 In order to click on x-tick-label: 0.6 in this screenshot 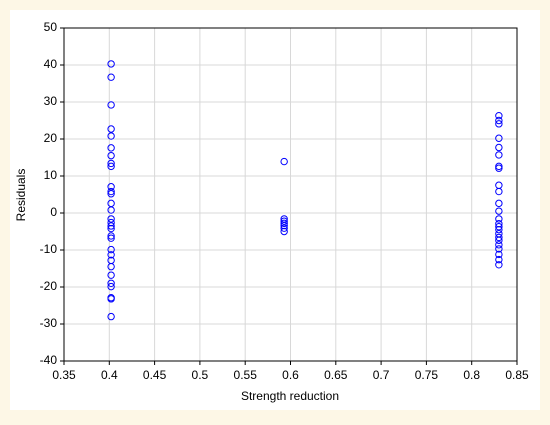, I will do `click(290, 375)`.